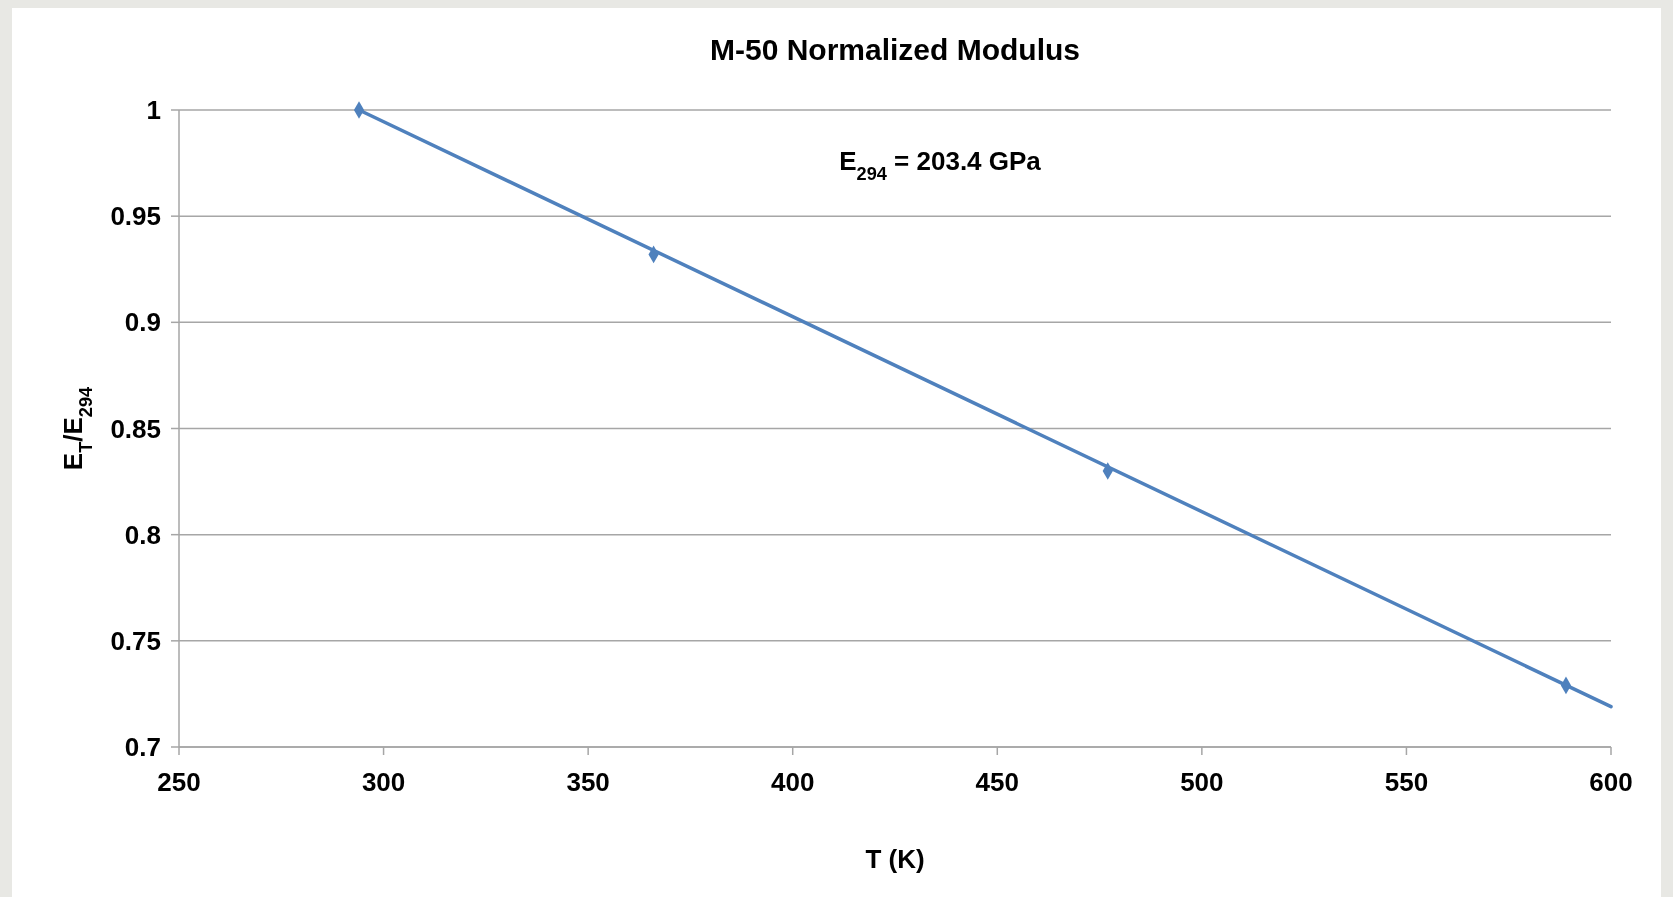 The image size is (1673, 897). What do you see at coordinates (383, 782) in the screenshot?
I see `x-tick-label: 300` at bounding box center [383, 782].